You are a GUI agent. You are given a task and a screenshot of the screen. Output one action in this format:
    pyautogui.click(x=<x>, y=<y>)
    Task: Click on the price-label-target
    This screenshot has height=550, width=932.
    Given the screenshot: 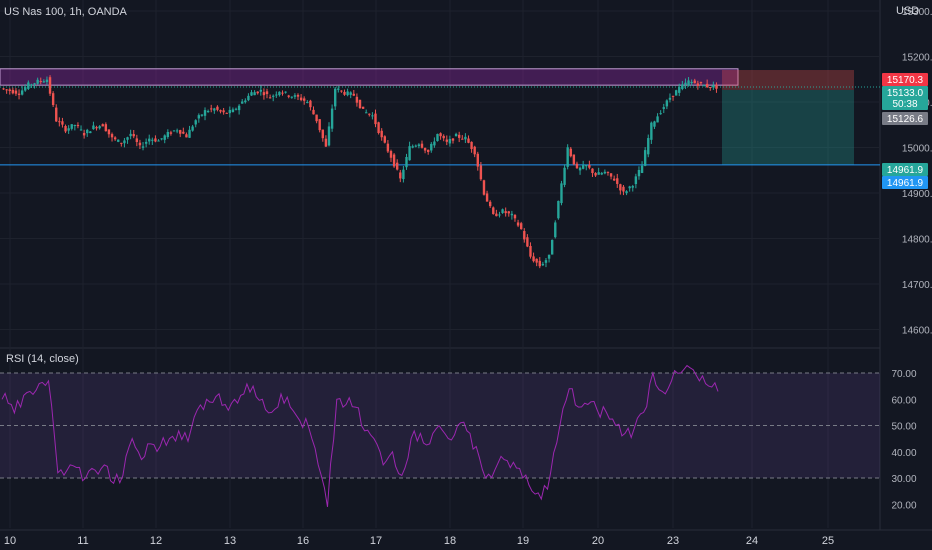 What is the action you would take?
    pyautogui.click(x=905, y=169)
    